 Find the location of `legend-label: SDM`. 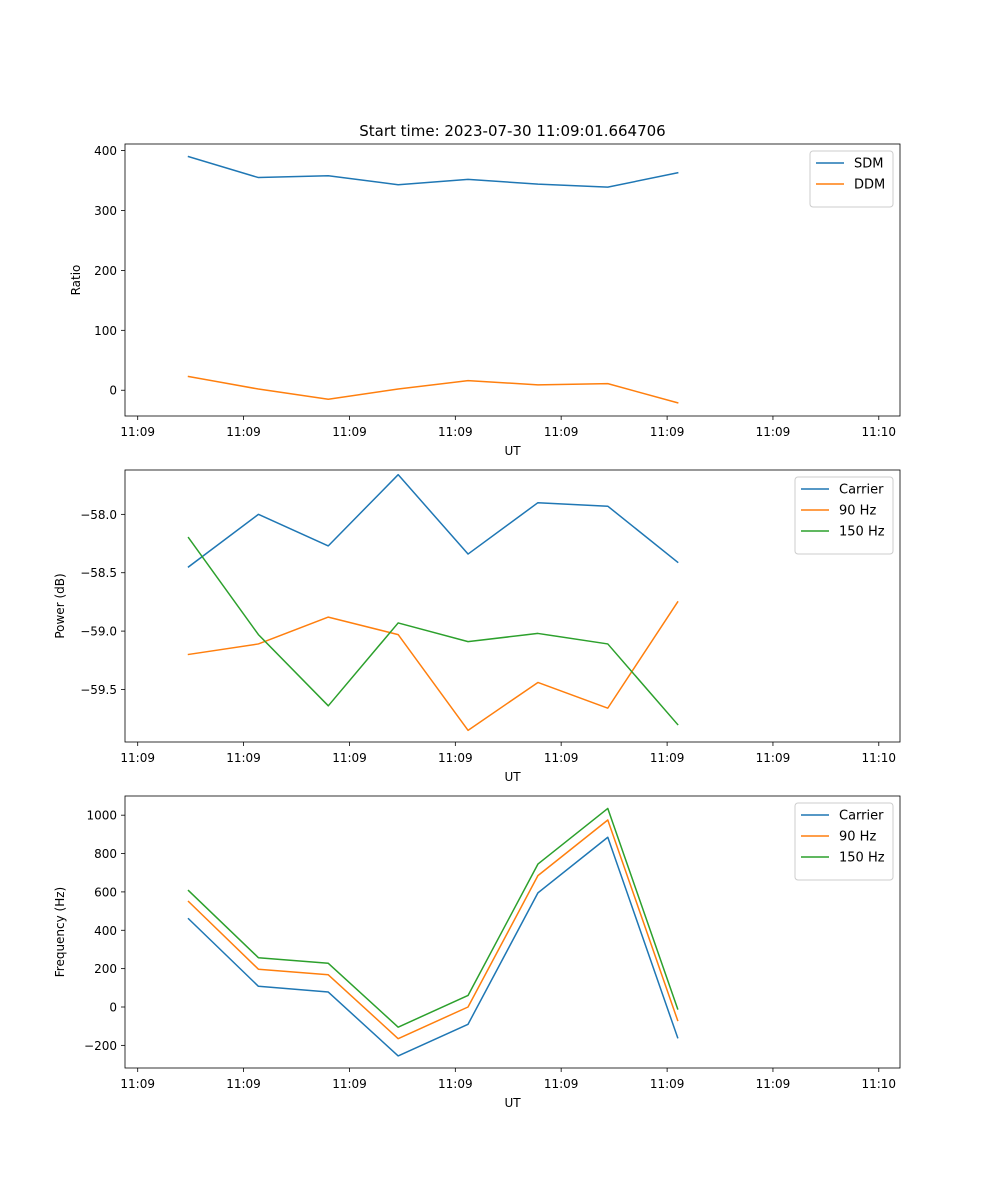

legend-label: SDM is located at coordinates (868, 164).